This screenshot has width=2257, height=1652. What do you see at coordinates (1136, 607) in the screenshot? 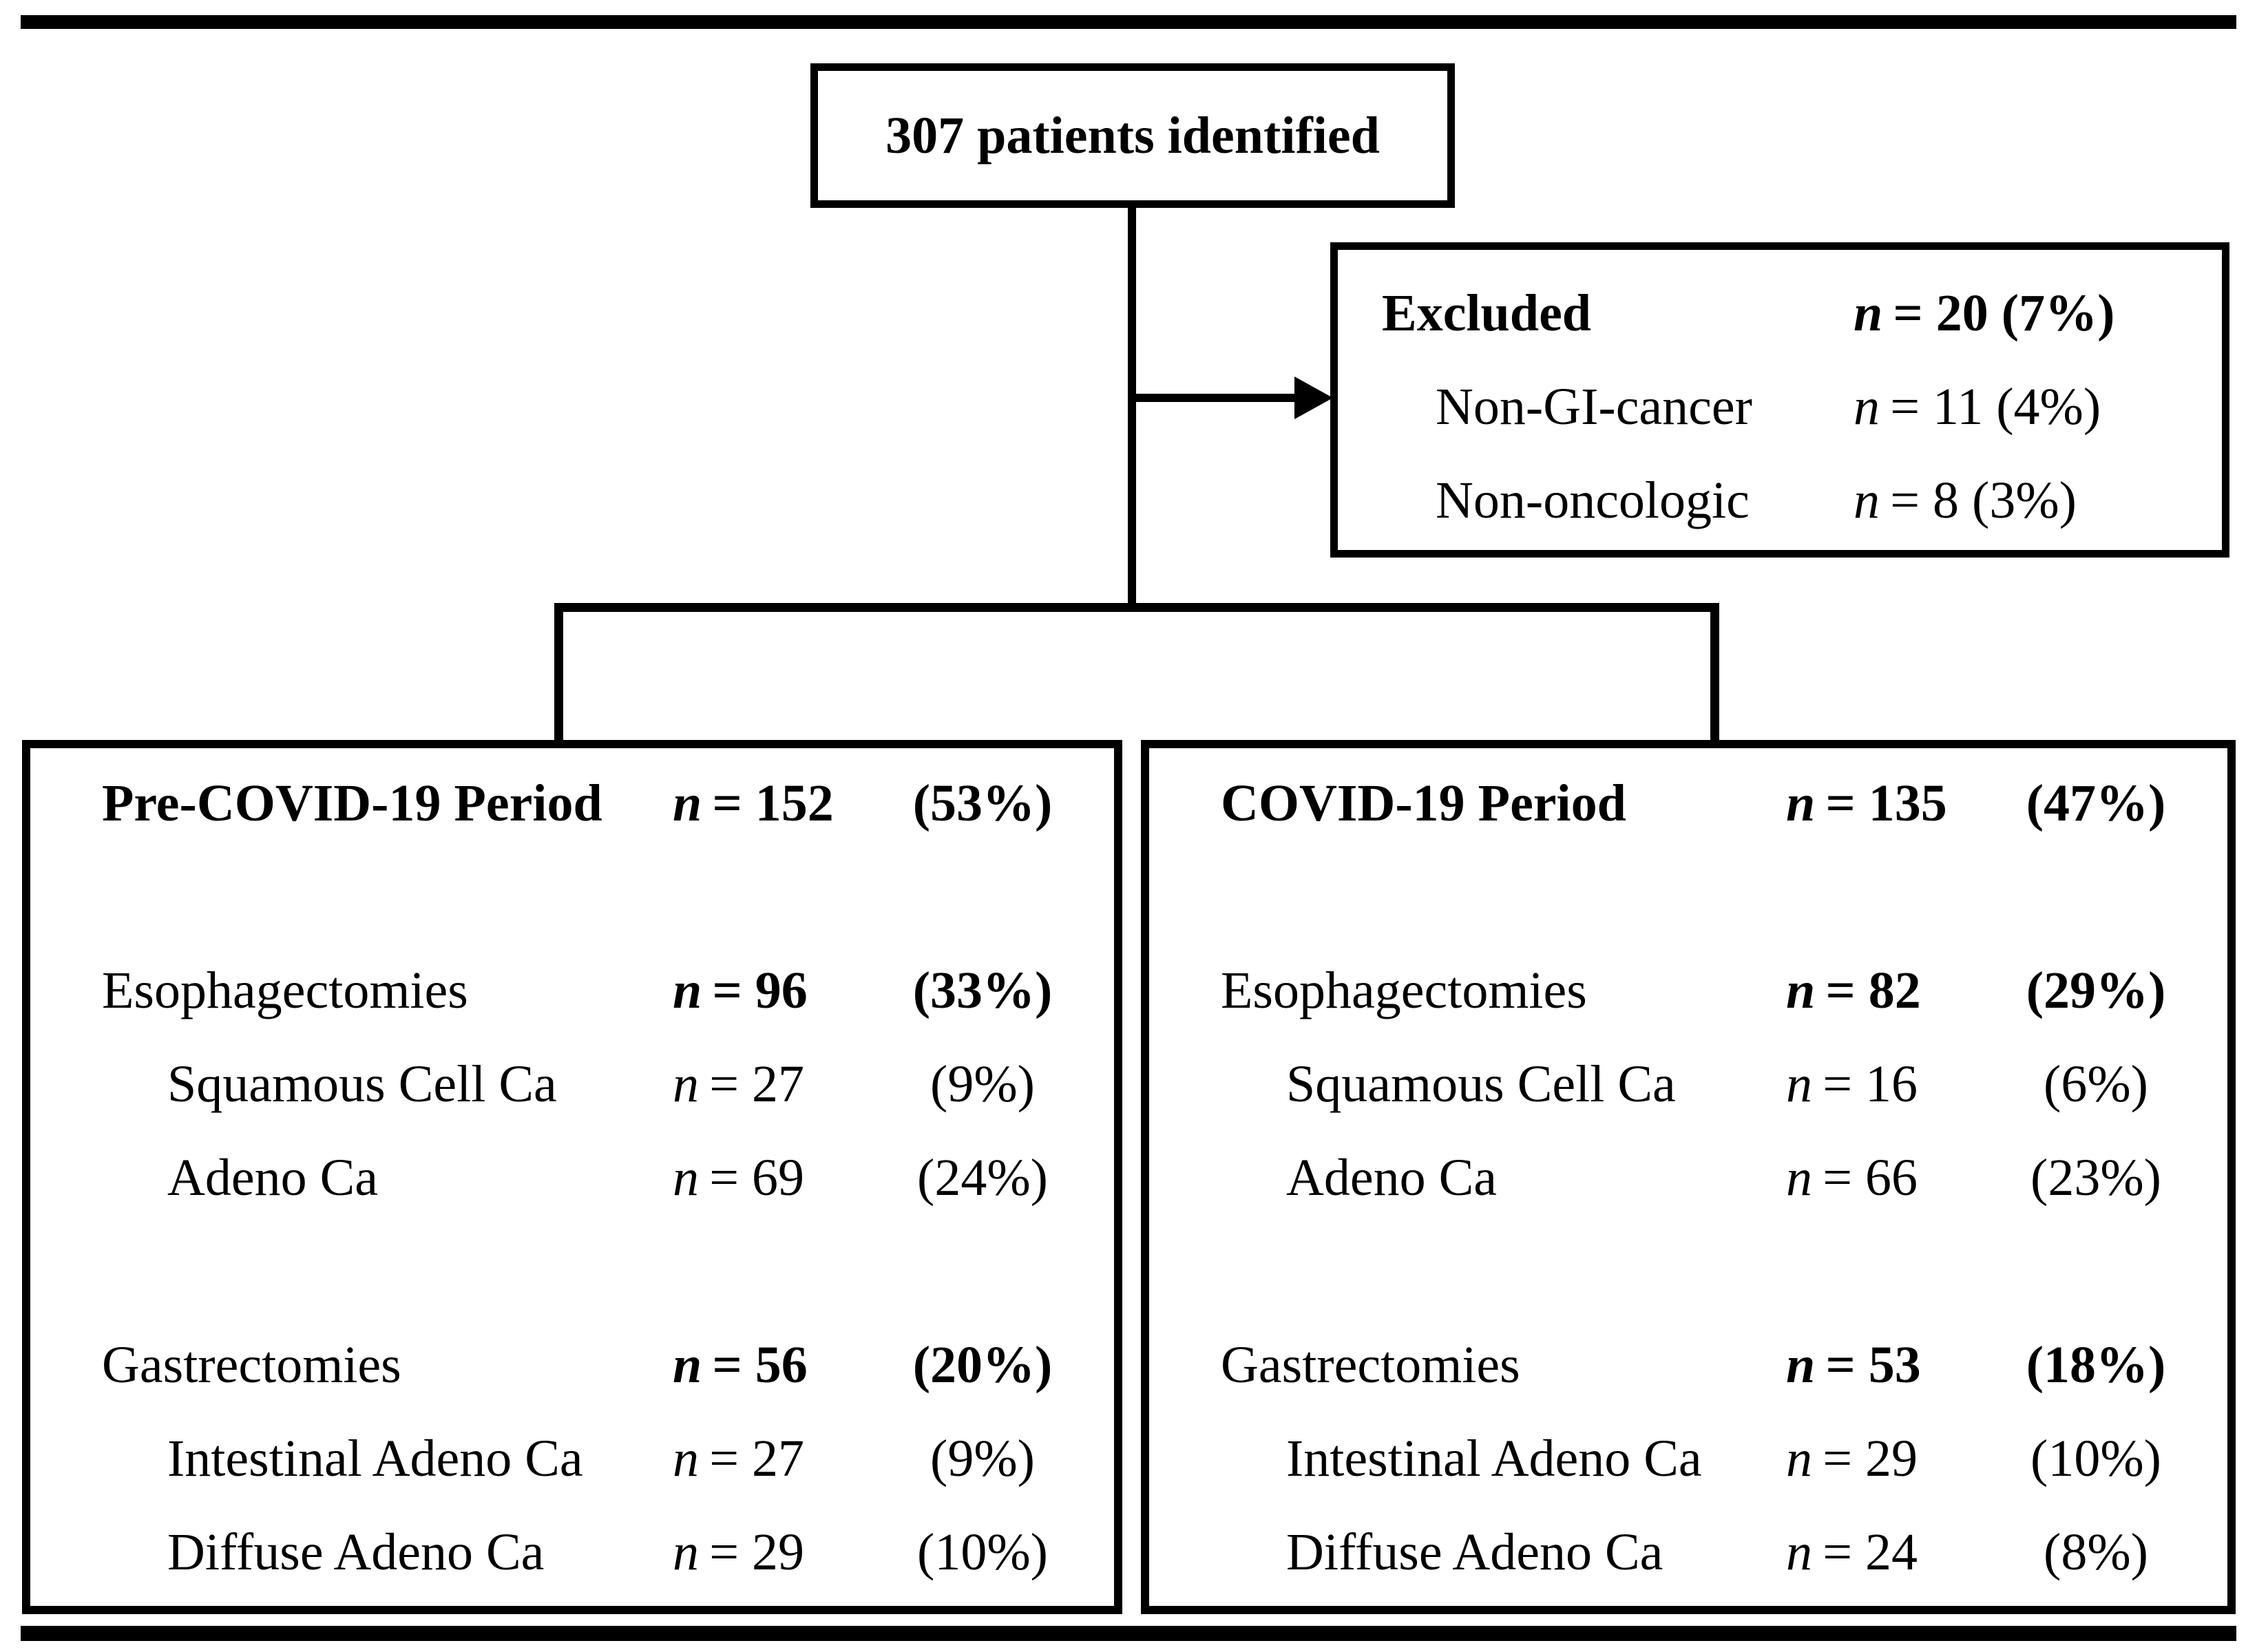
I see `connector-horizontal-bar` at bounding box center [1136, 607].